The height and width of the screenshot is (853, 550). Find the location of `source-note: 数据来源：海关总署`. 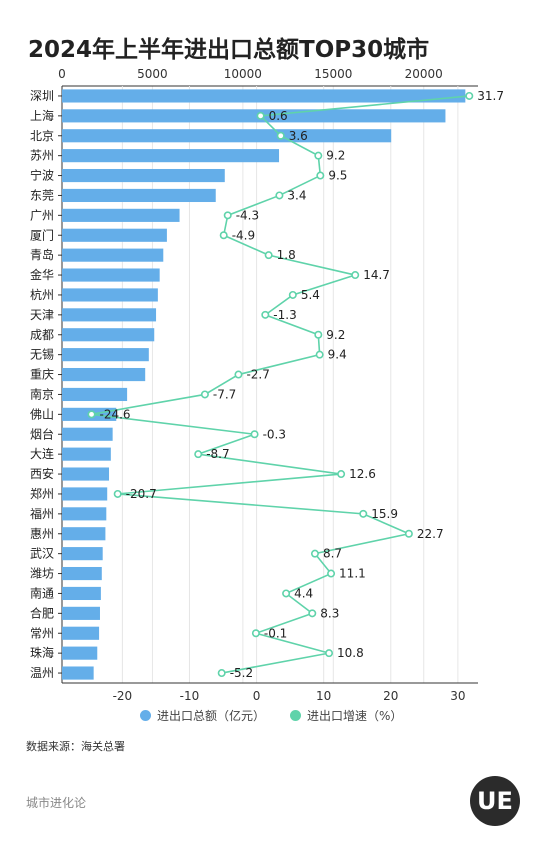

source-note: 数据来源：海关总署 is located at coordinates (75, 746).